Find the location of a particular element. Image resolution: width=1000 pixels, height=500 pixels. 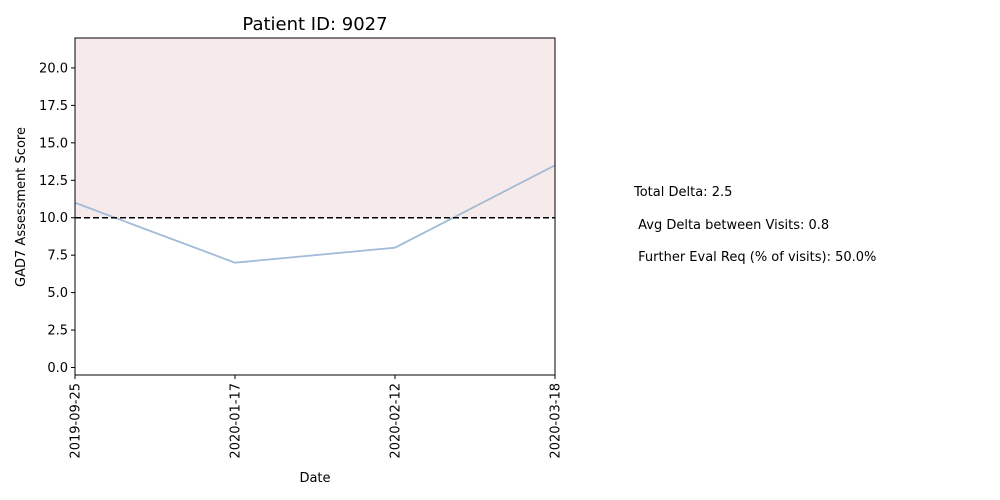

further-eval-text: Further Eval Req (% of visits): 50.0% is located at coordinates (755, 257).